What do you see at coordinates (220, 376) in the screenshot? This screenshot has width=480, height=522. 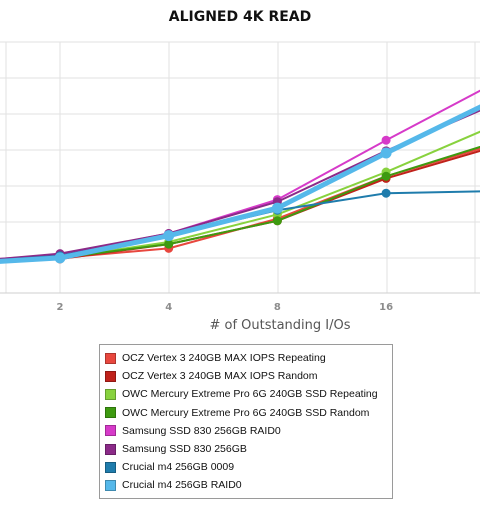 I see `legend-label: OCZ Vertex 3 240GB MAX IOPS Random` at bounding box center [220, 376].